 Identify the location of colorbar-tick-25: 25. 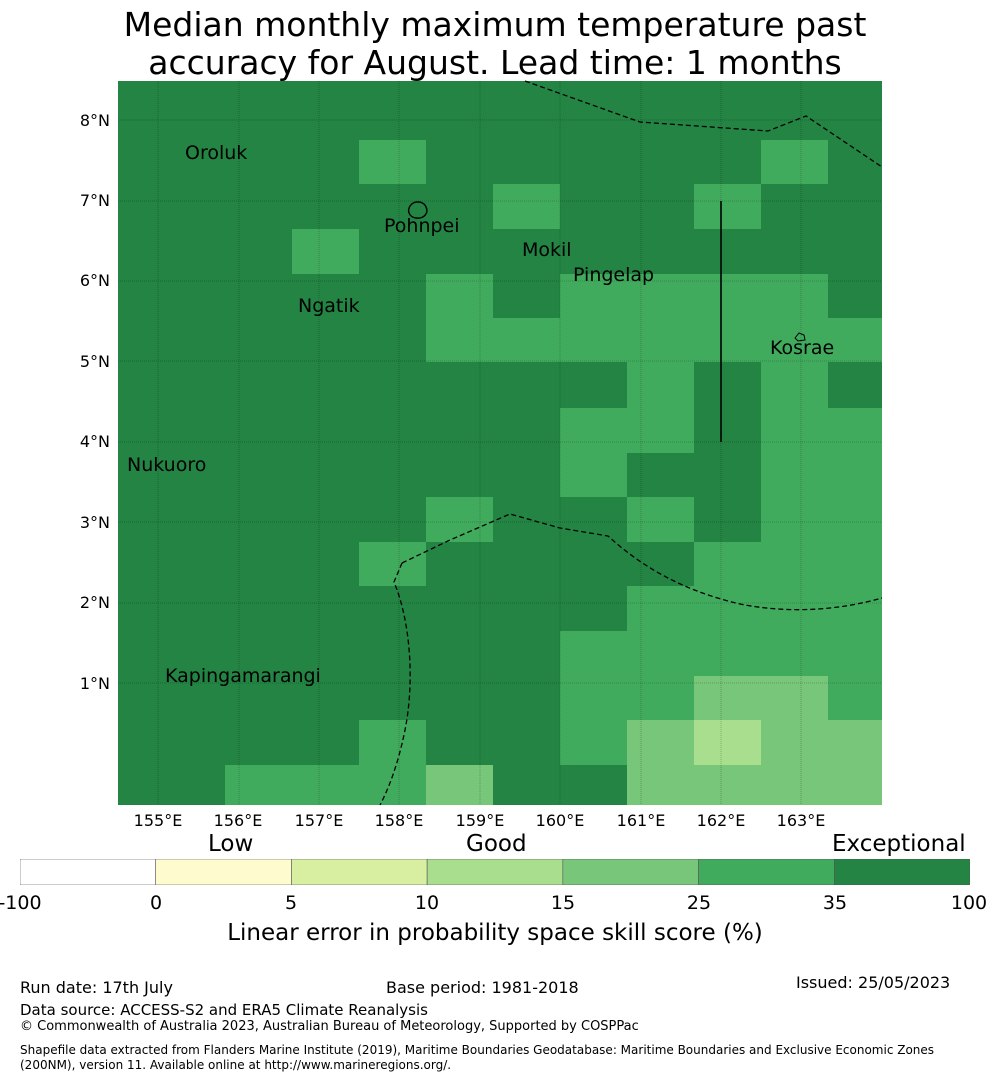
(699, 903).